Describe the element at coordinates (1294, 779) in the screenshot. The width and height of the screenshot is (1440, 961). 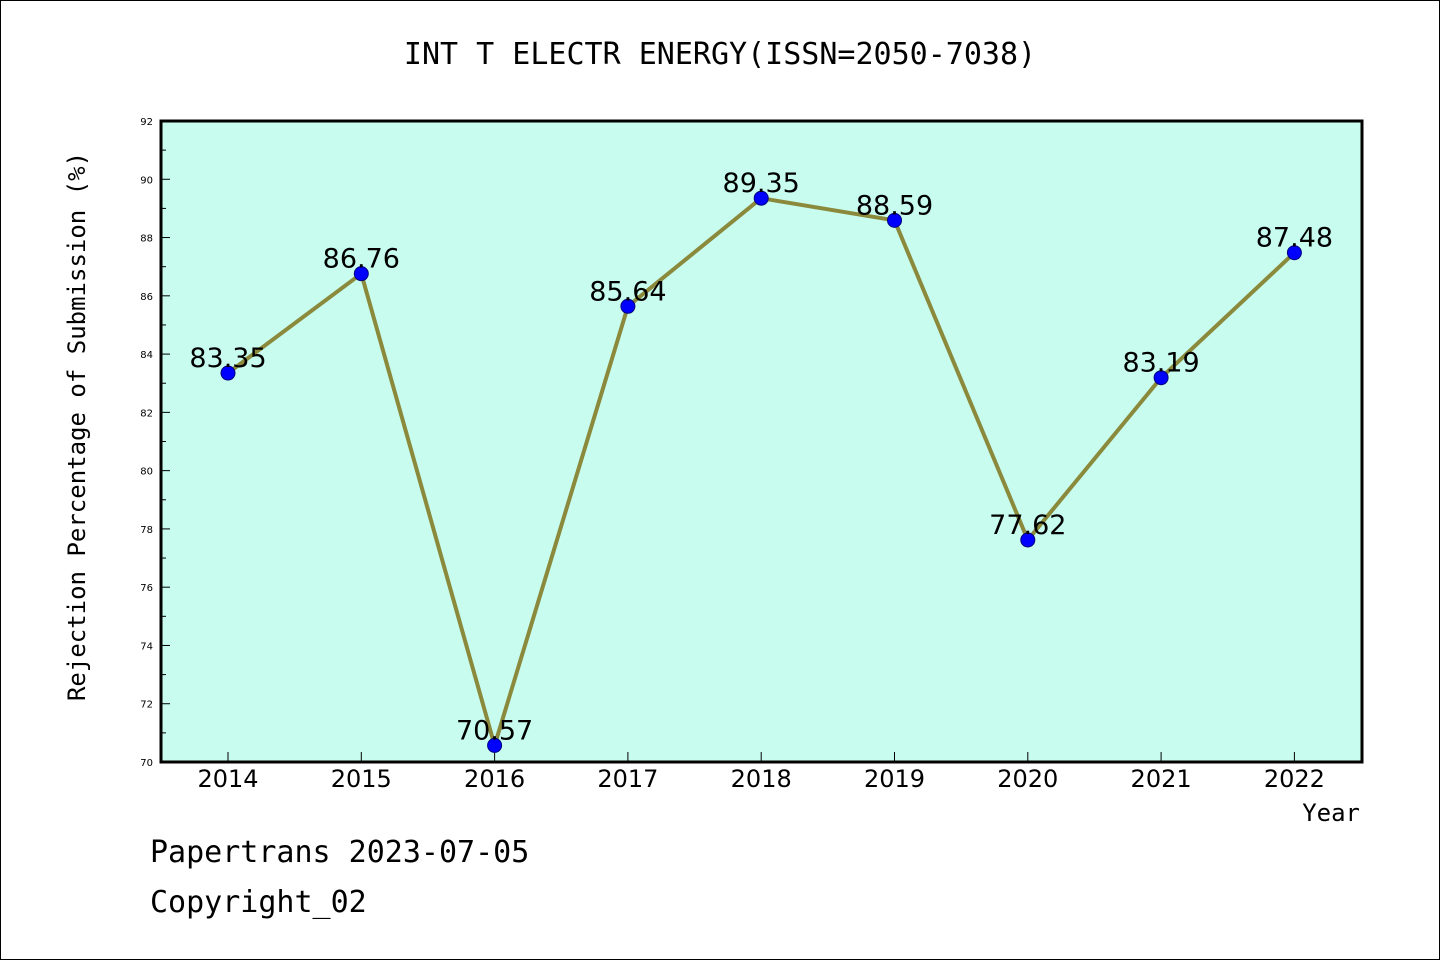
I see `x-tick-label: 2022` at that location.